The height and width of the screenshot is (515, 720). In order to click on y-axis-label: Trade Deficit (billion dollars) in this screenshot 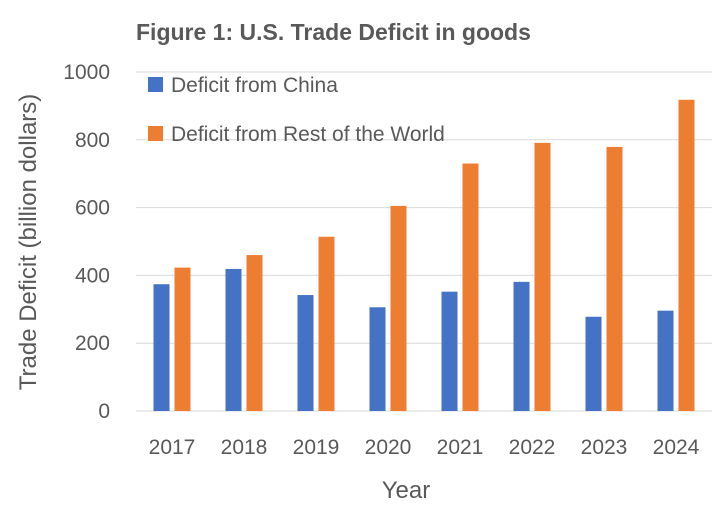, I will do `click(28, 242)`.